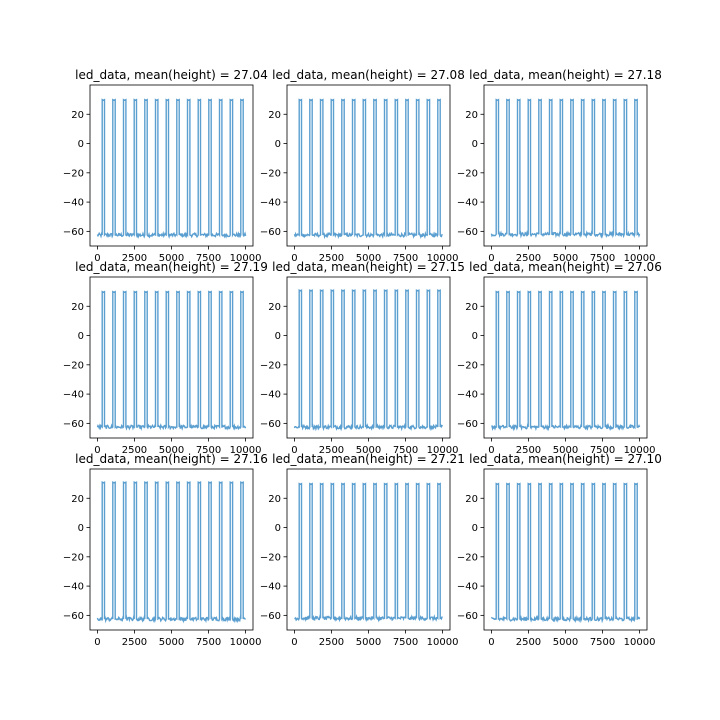  I want to click on subplot-title: led_data, mean(height) = 27.21, so click(368, 459).